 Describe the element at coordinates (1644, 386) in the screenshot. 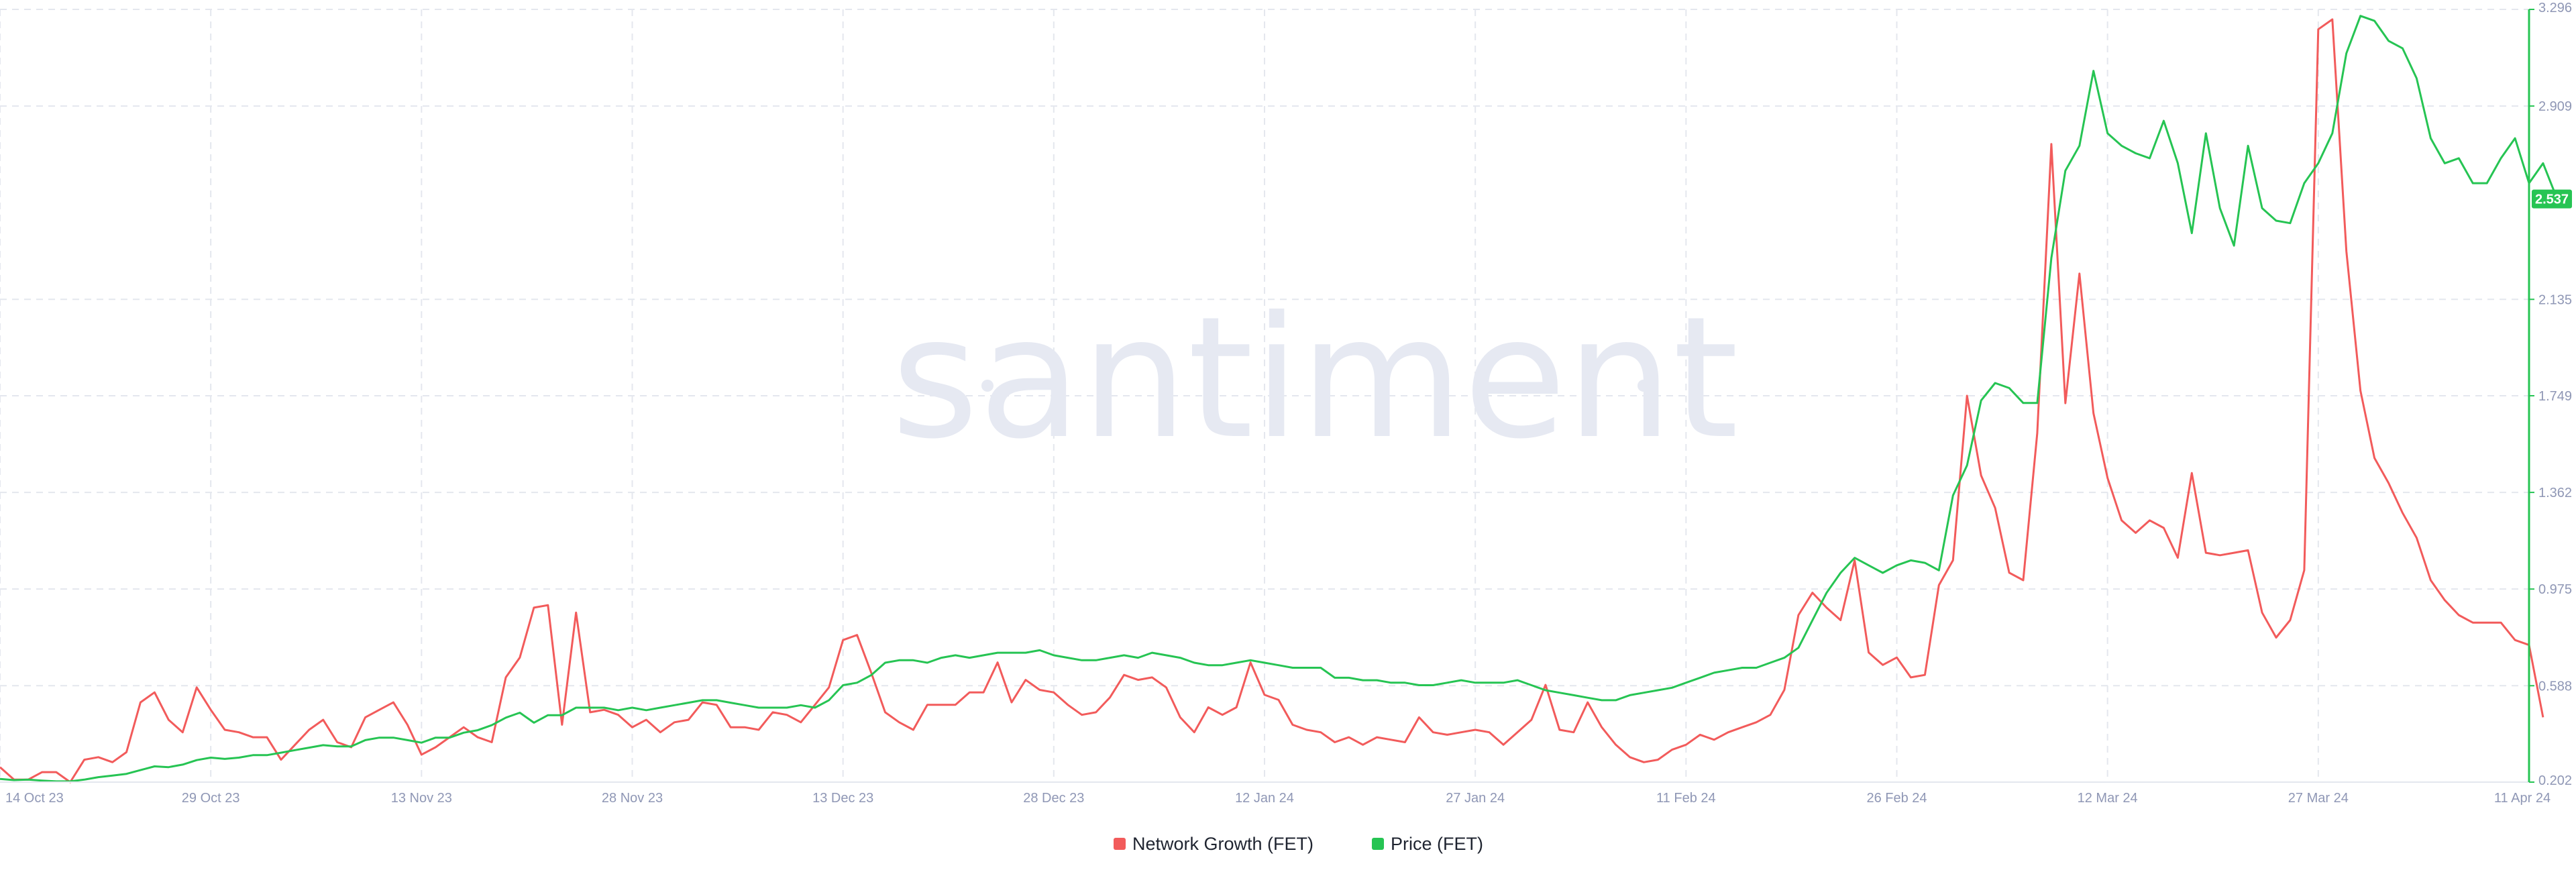

I see `watermark-dot-right` at that location.